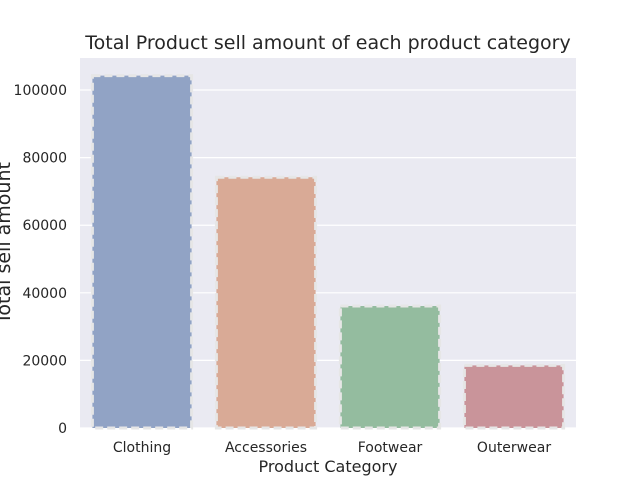 The image size is (640, 480). I want to click on x-tick-label: Accessories, so click(266, 448).